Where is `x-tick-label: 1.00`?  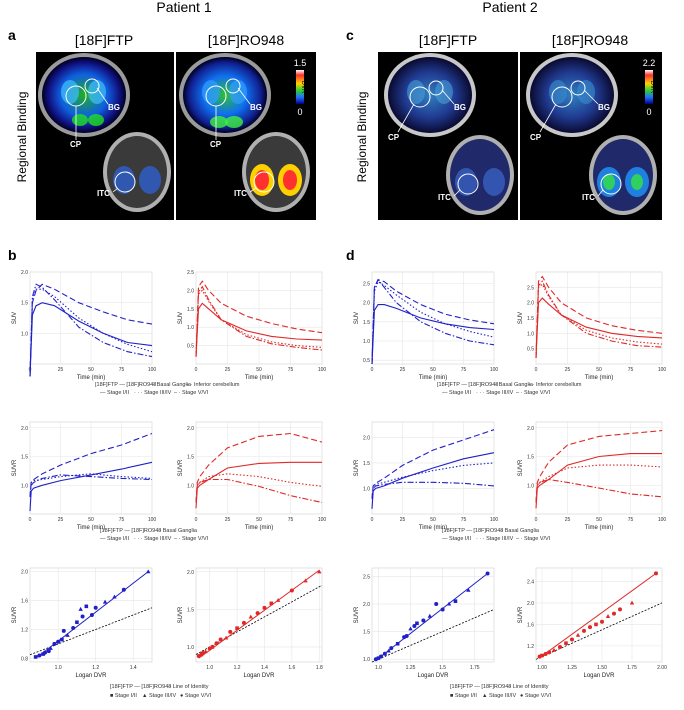 x-tick-label: 1.00 is located at coordinates (542, 668).